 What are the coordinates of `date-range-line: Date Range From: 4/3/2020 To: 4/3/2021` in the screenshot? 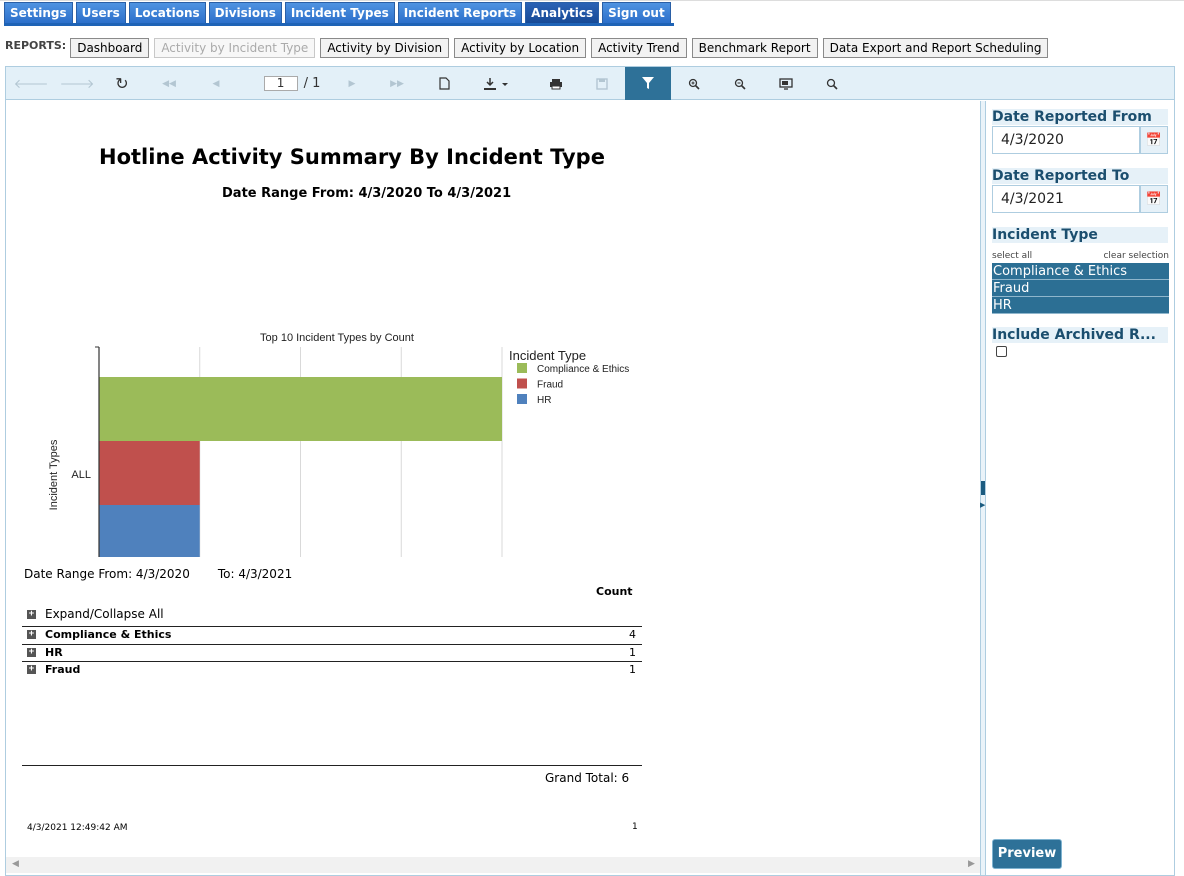 It's located at (172, 574).